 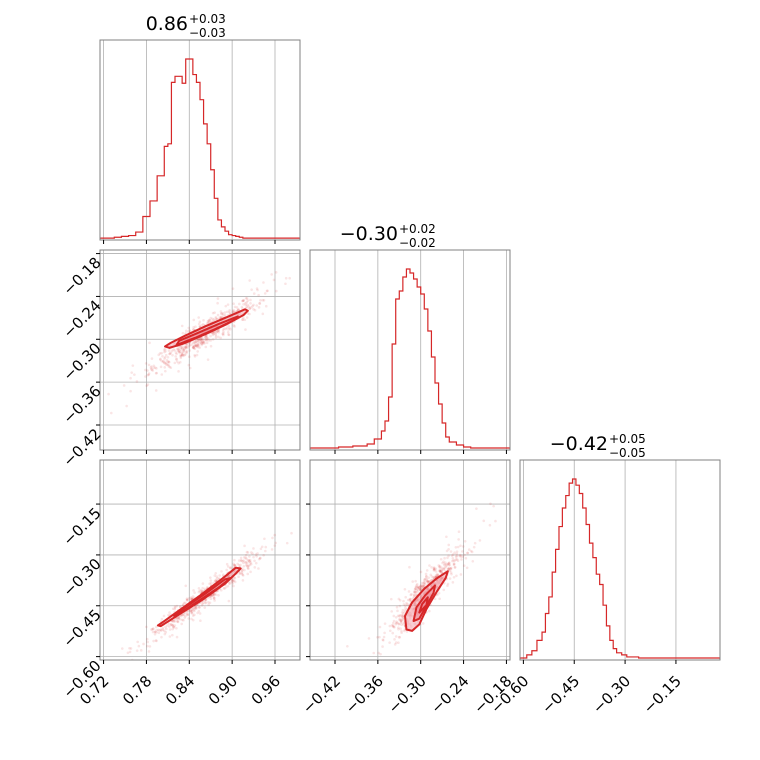 What do you see at coordinates (388, 236) in the screenshot?
I see `panel-title: −0.30 +0.02−0.02` at bounding box center [388, 236].